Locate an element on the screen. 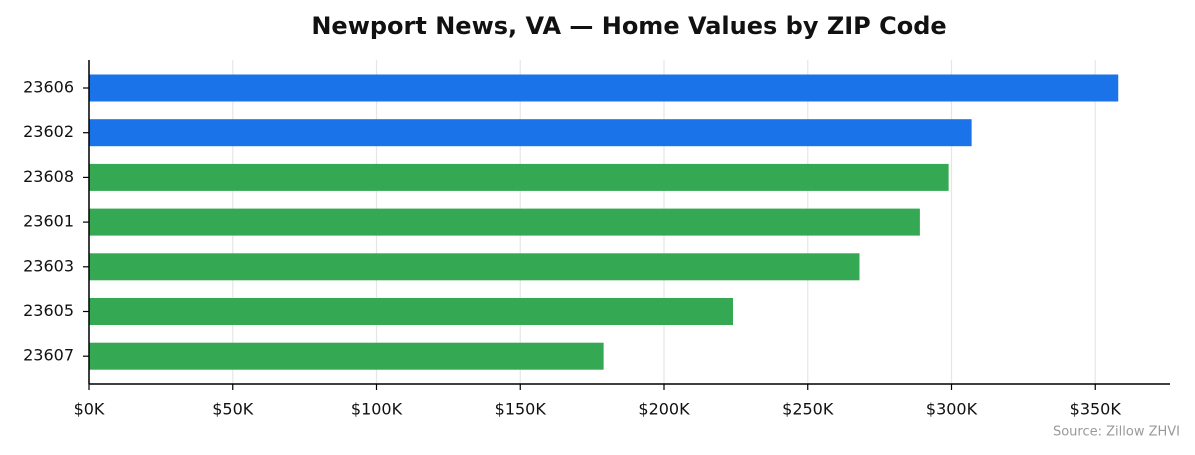 The height and width of the screenshot is (455, 1195). x-tick-label: $100K is located at coordinates (377, 409).